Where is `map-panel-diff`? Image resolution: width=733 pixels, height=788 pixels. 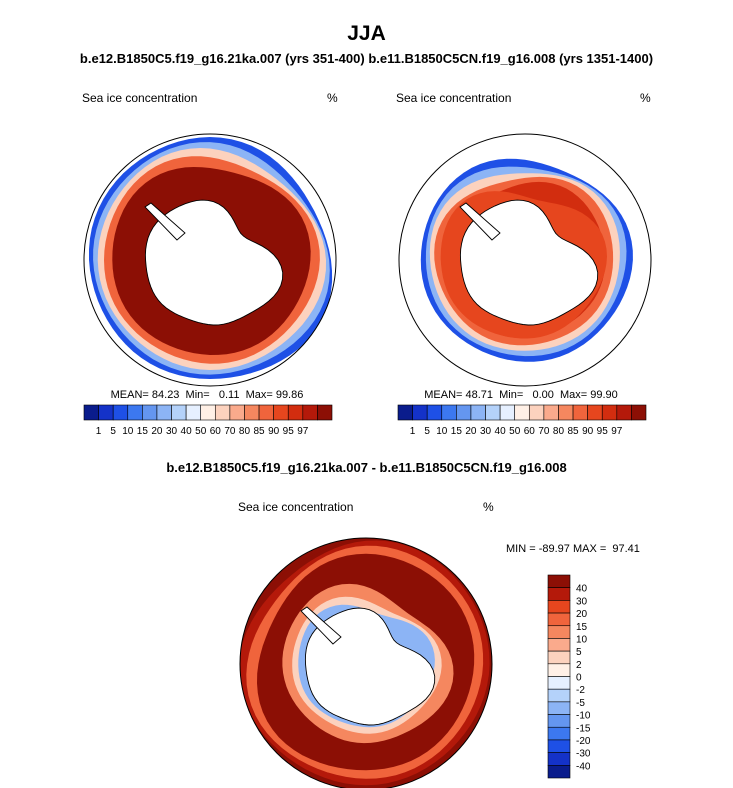 map-panel-diff is located at coordinates (366, 662).